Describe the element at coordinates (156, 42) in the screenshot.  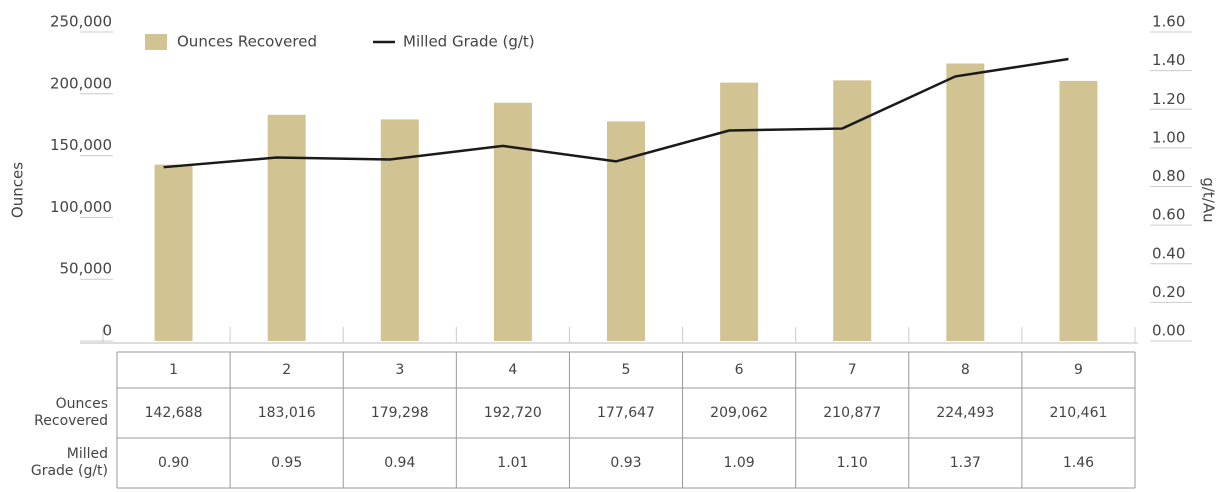
I see `legend-swatch` at that location.